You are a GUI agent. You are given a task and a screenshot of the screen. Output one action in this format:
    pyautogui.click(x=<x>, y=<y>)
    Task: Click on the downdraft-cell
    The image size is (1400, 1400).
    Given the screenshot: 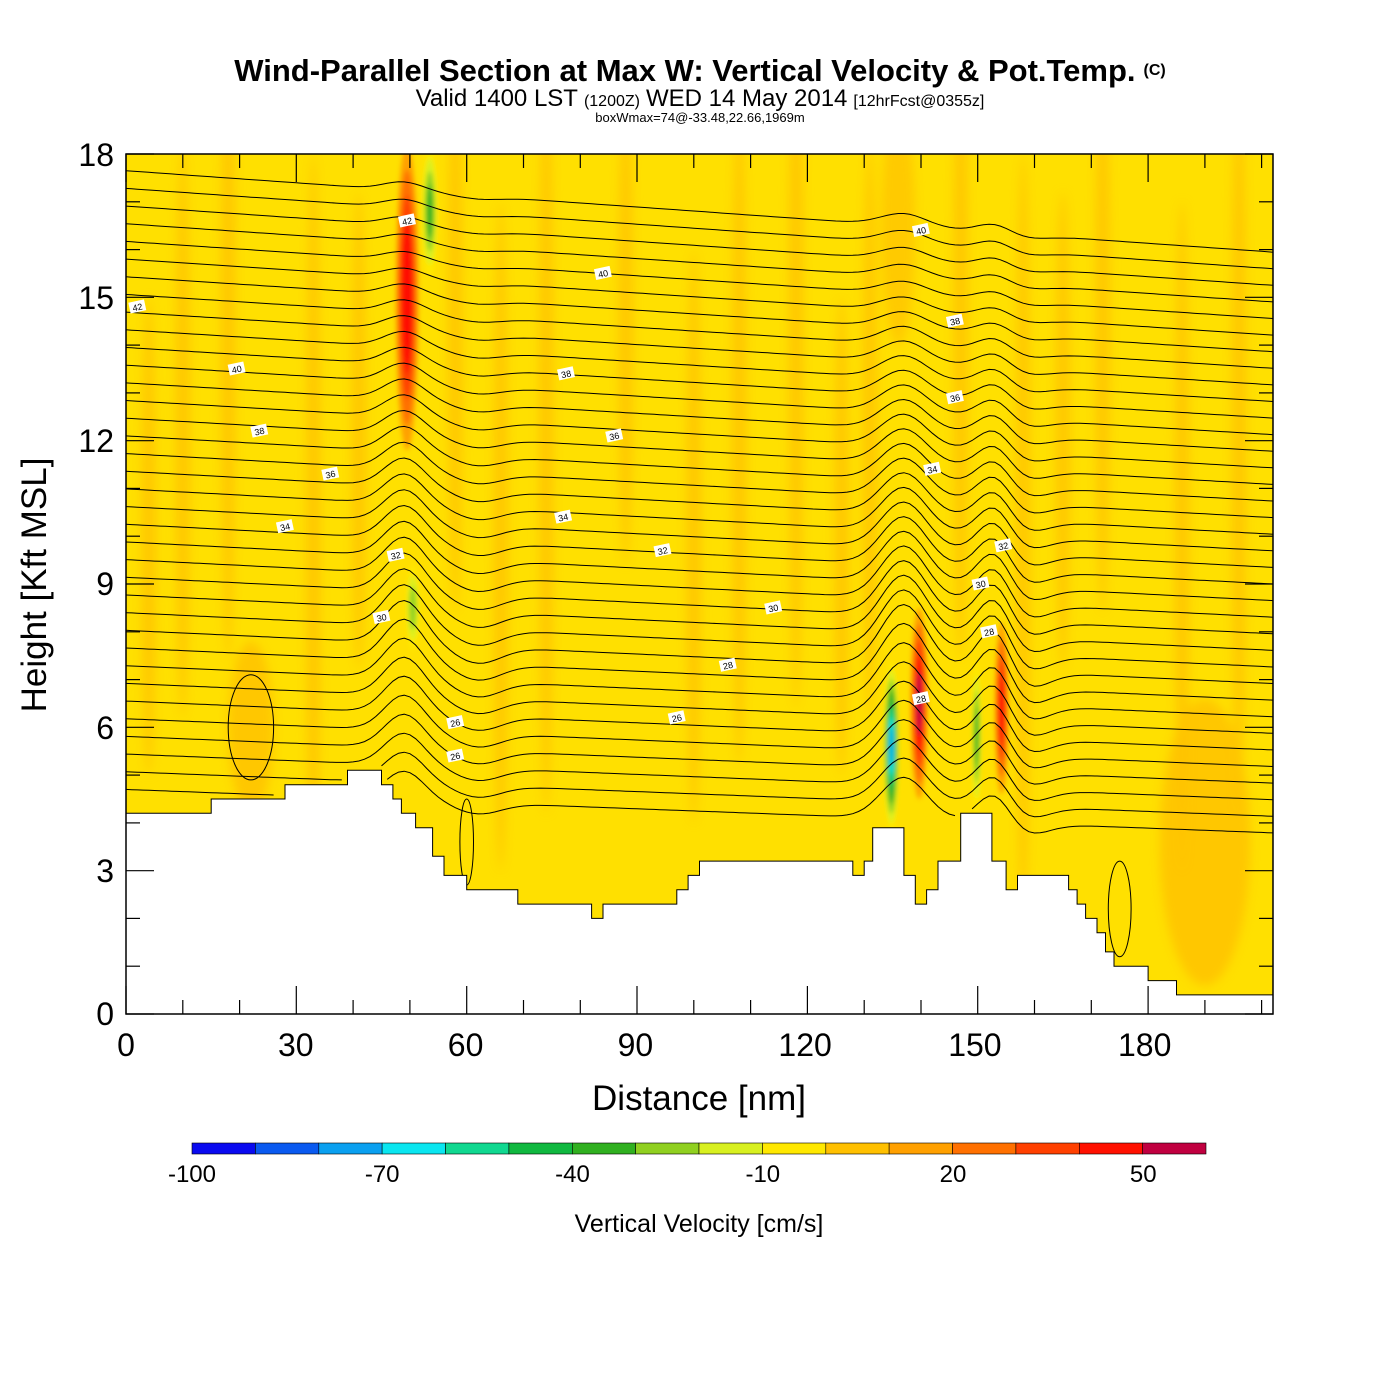 What is the action you would take?
    pyautogui.click(x=429, y=216)
    